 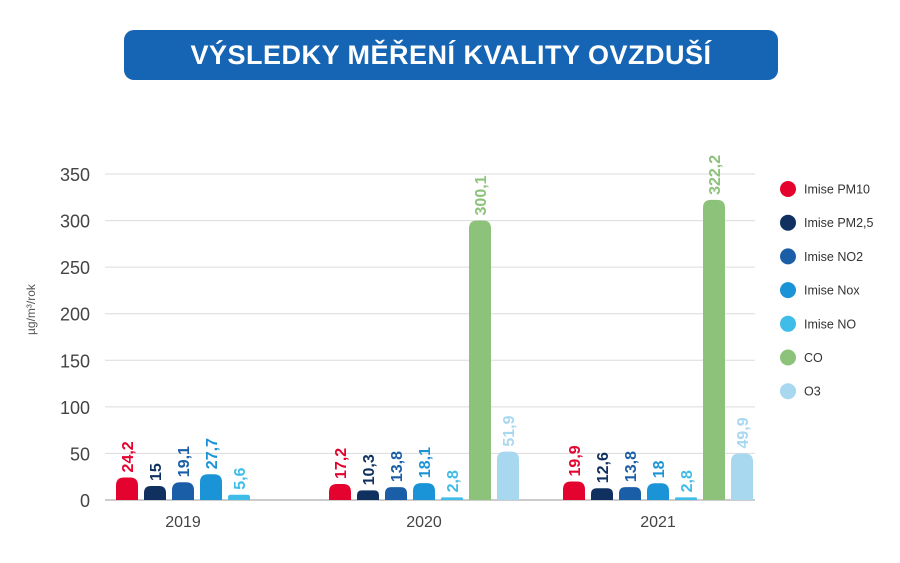 What do you see at coordinates (75, 268) in the screenshot?
I see `y-tick-label: 250` at bounding box center [75, 268].